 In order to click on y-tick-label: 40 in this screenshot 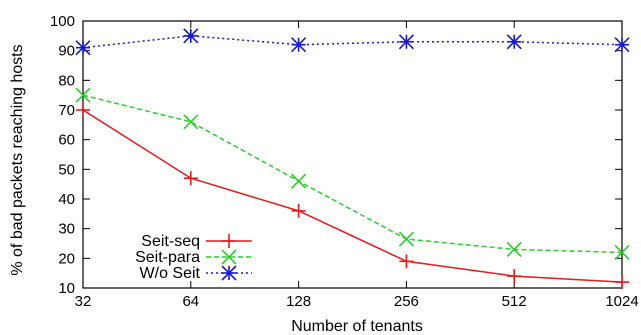, I will do `click(66, 199)`.